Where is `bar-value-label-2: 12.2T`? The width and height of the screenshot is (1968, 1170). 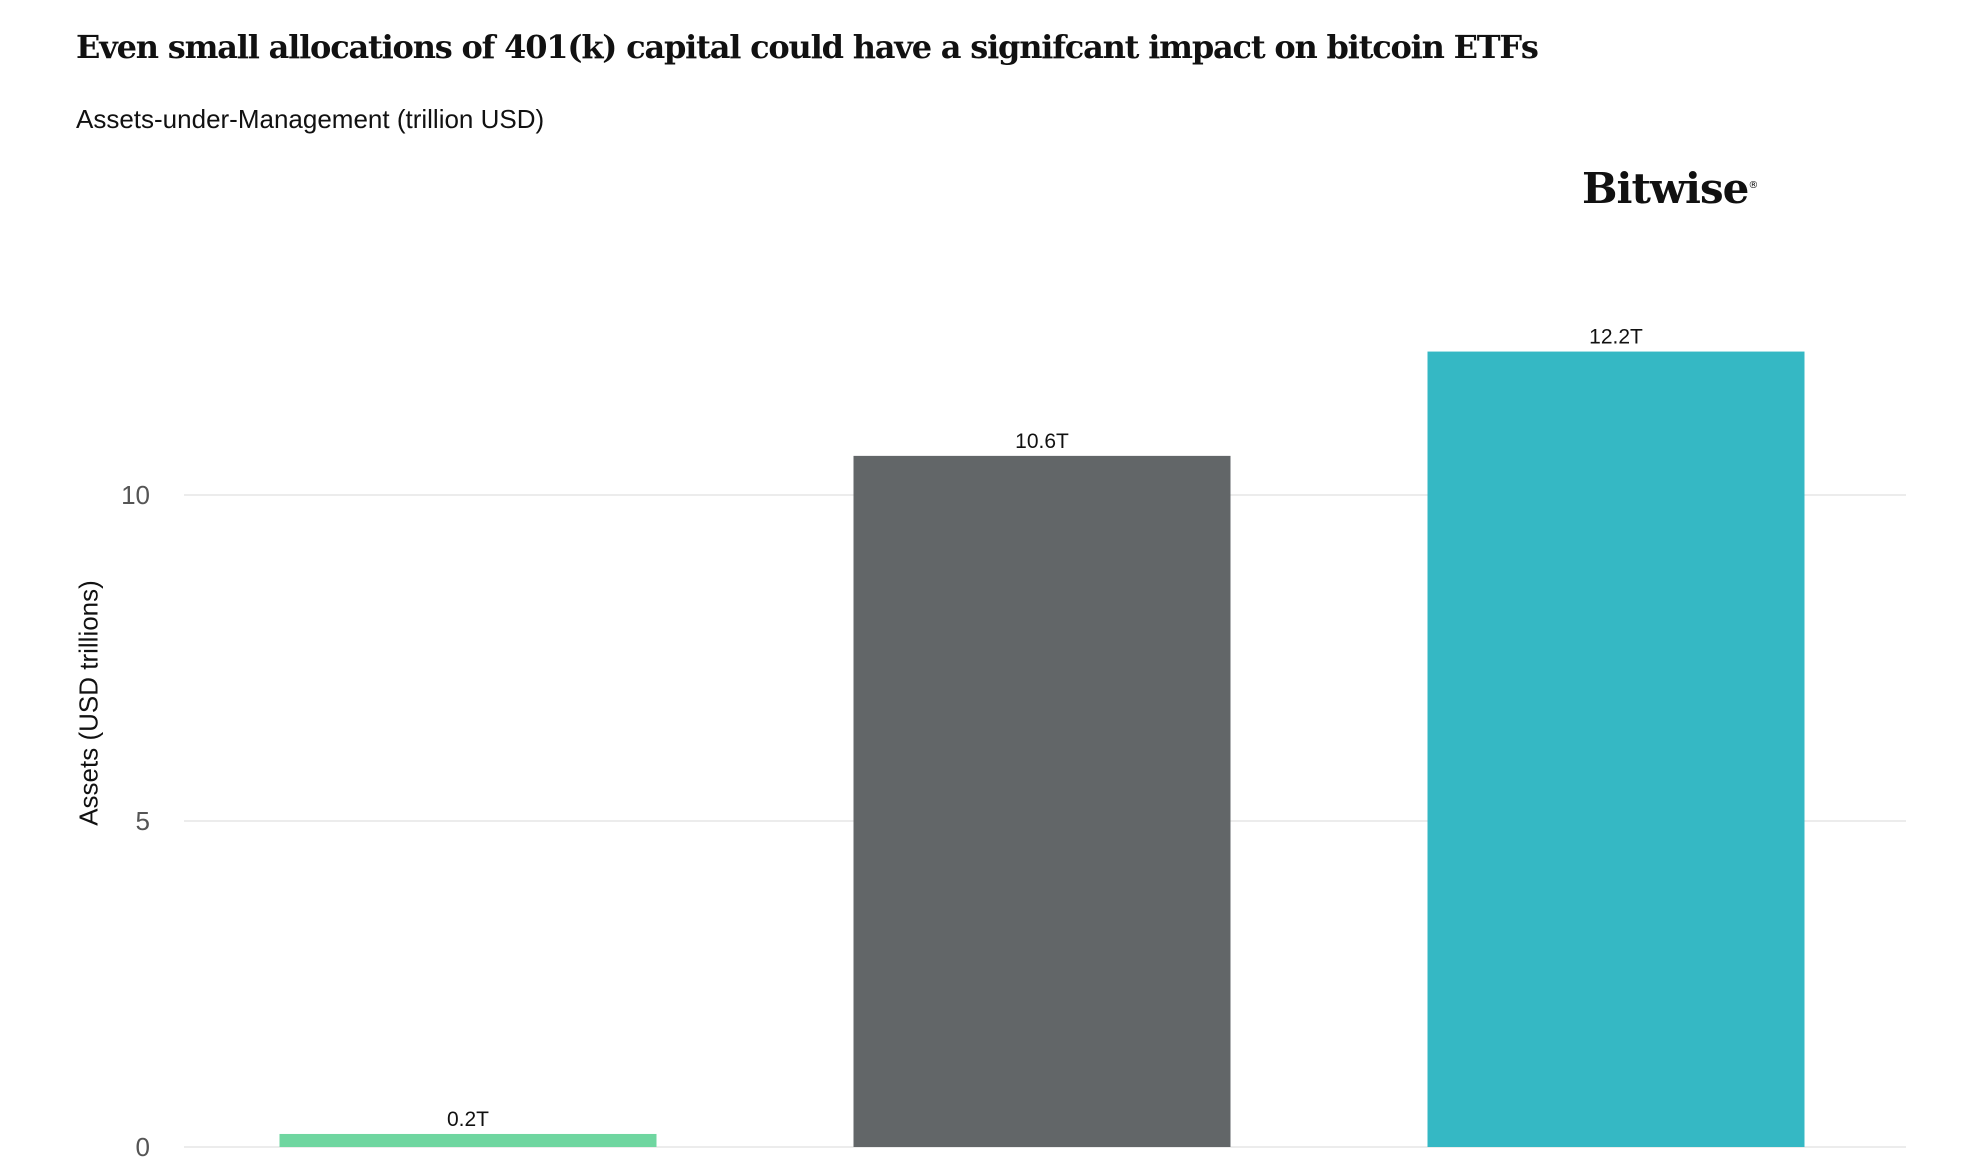
bar-value-label-2: 12.2T is located at coordinates (1616, 337).